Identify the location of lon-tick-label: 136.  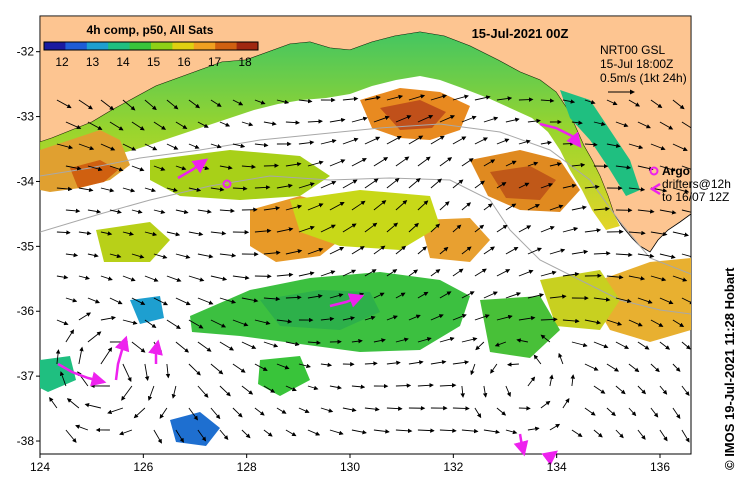
(660, 467).